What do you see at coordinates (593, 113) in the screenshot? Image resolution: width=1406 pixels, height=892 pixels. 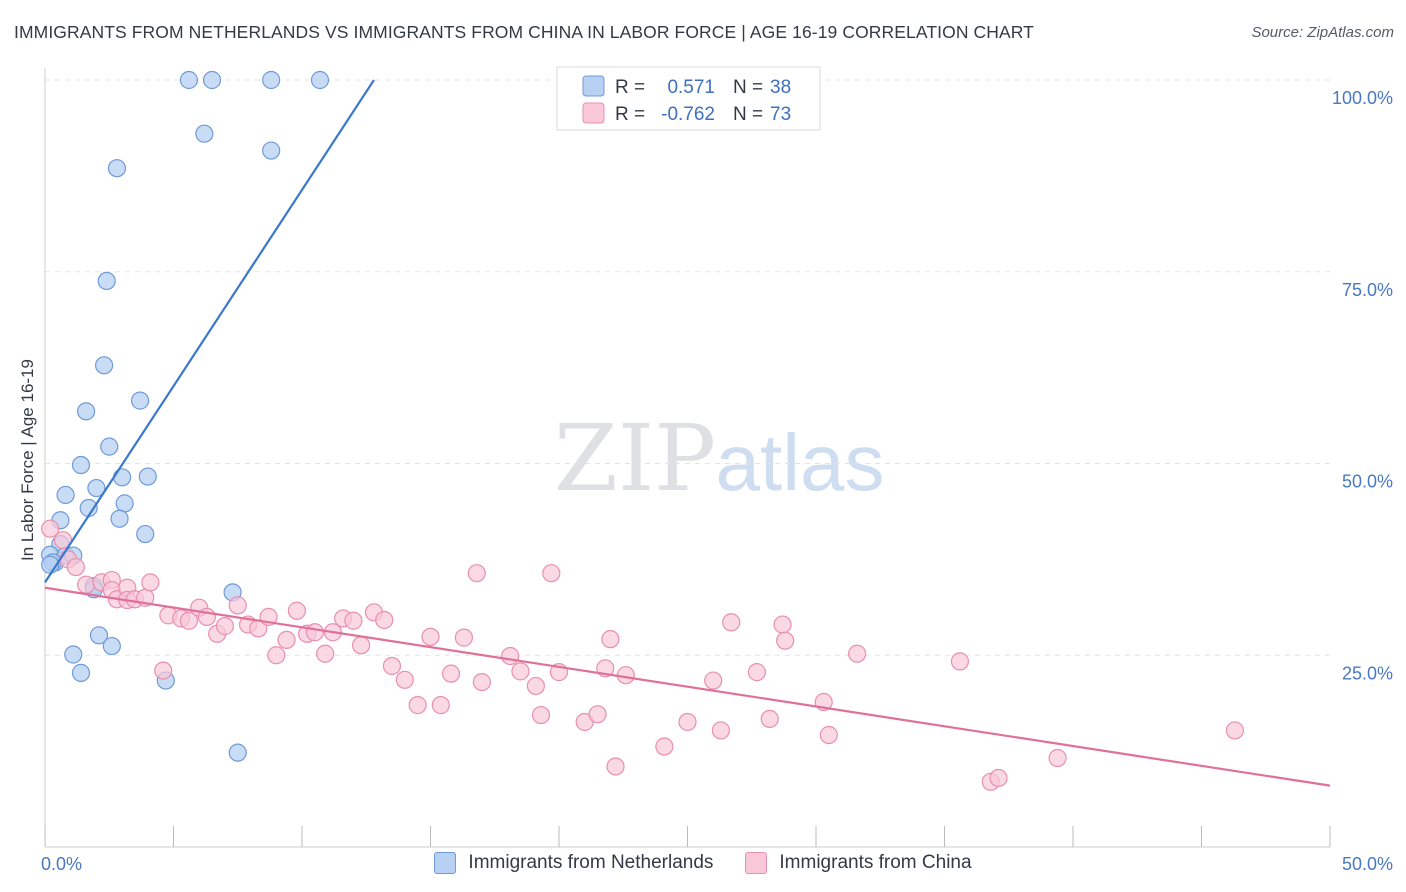 I see `legend-swatch-china` at bounding box center [593, 113].